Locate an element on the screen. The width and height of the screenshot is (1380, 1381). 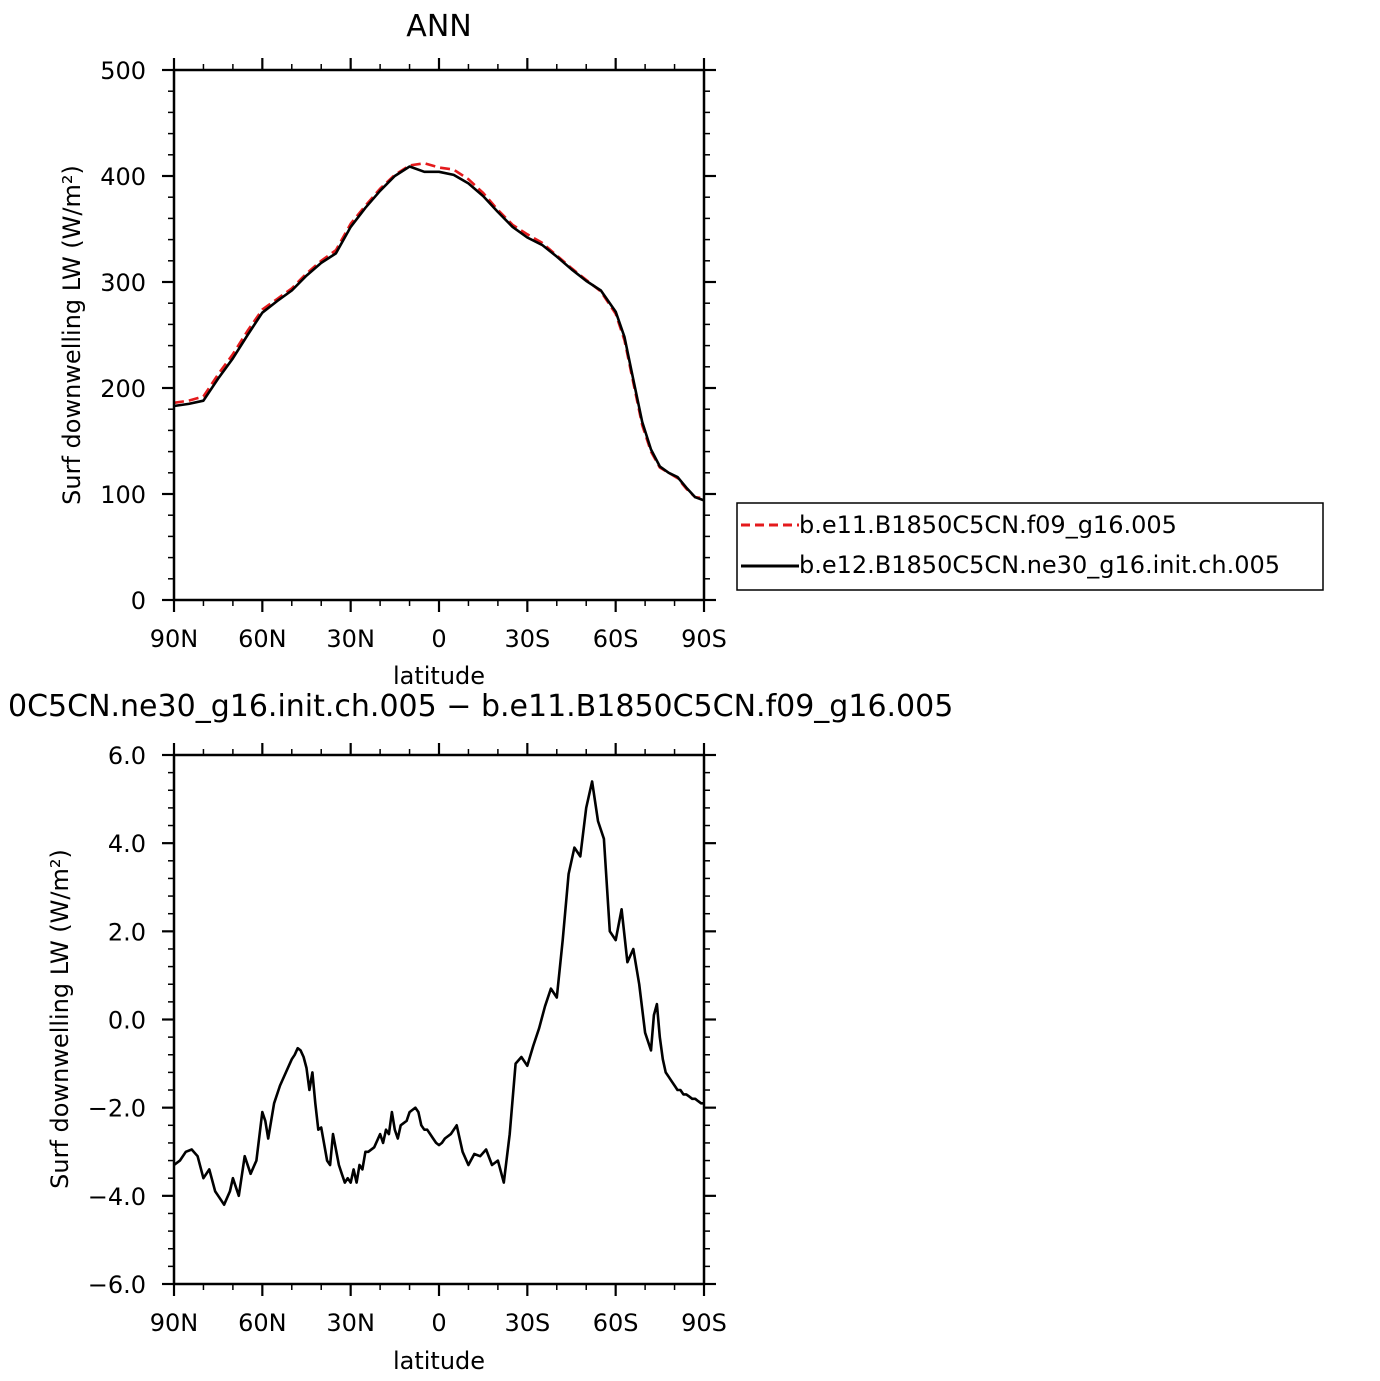
panel0-y-tick-label: 0 is located at coordinates (138, 601).